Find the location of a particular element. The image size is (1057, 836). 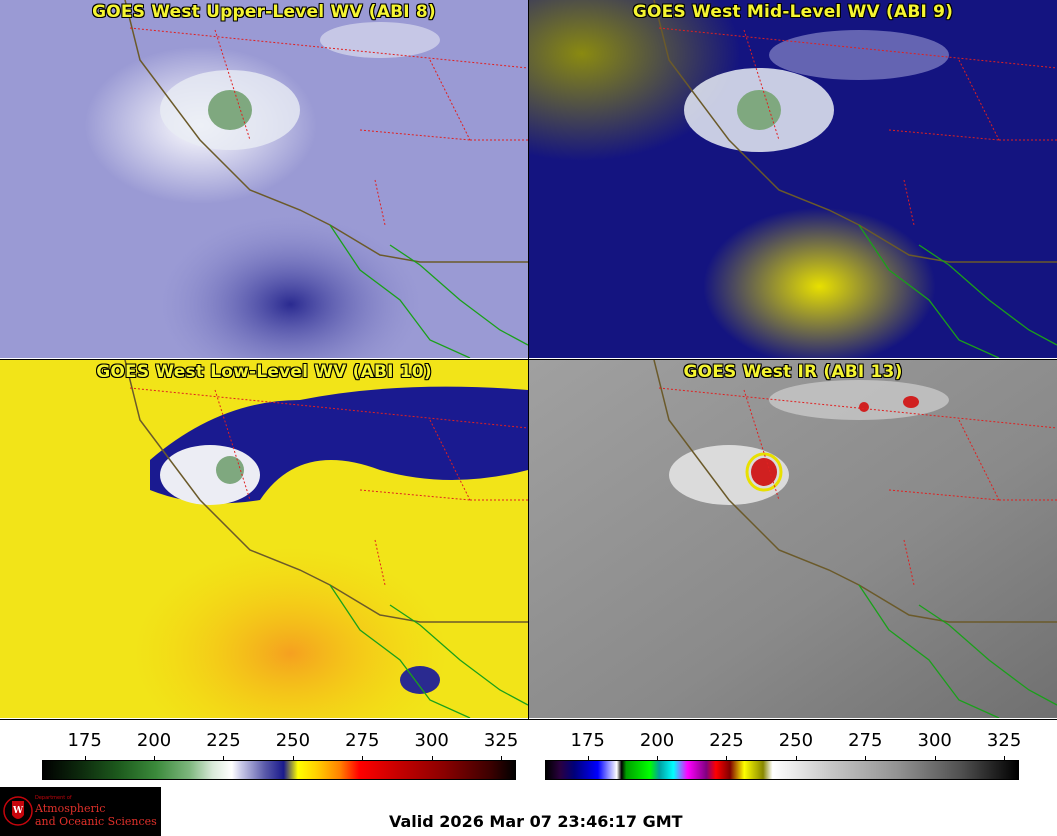

logo-line2: and Oceanic Sciences is located at coordinates (96, 821).